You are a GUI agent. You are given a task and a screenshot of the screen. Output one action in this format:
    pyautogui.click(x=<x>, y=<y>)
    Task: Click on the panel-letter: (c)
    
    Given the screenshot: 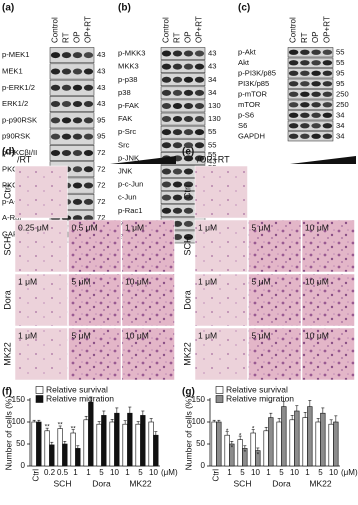 What is the action you would take?
    pyautogui.click(x=244, y=8)
    